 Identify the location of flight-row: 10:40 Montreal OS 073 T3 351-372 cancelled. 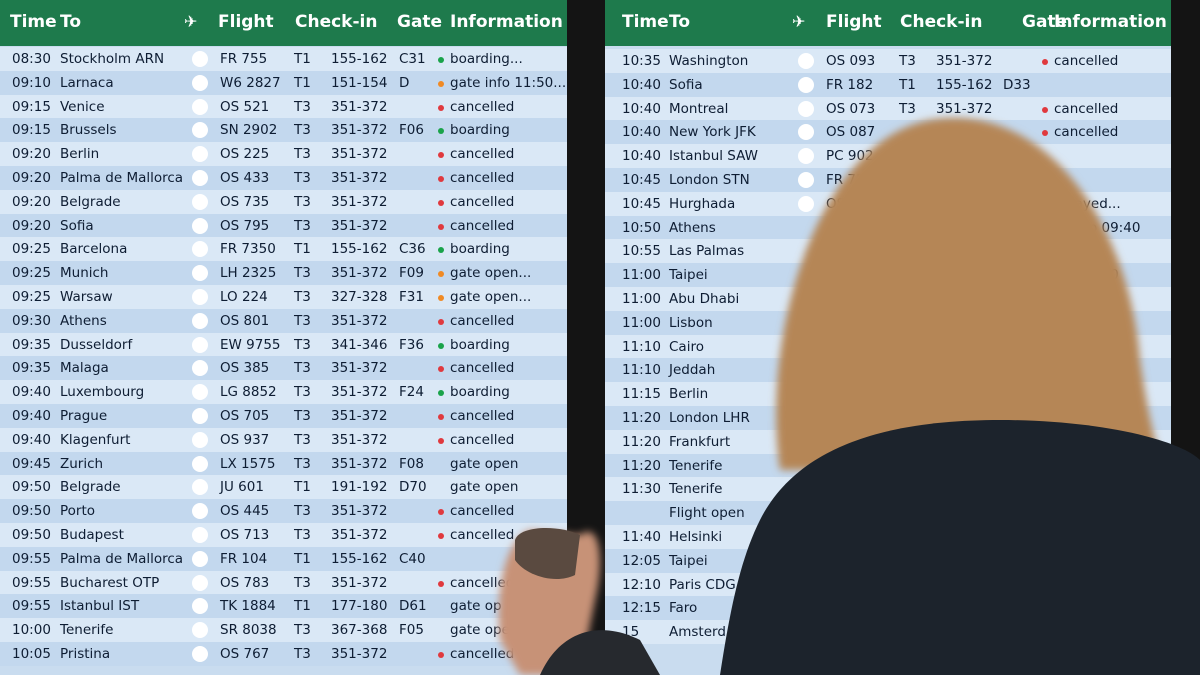
(888, 108).